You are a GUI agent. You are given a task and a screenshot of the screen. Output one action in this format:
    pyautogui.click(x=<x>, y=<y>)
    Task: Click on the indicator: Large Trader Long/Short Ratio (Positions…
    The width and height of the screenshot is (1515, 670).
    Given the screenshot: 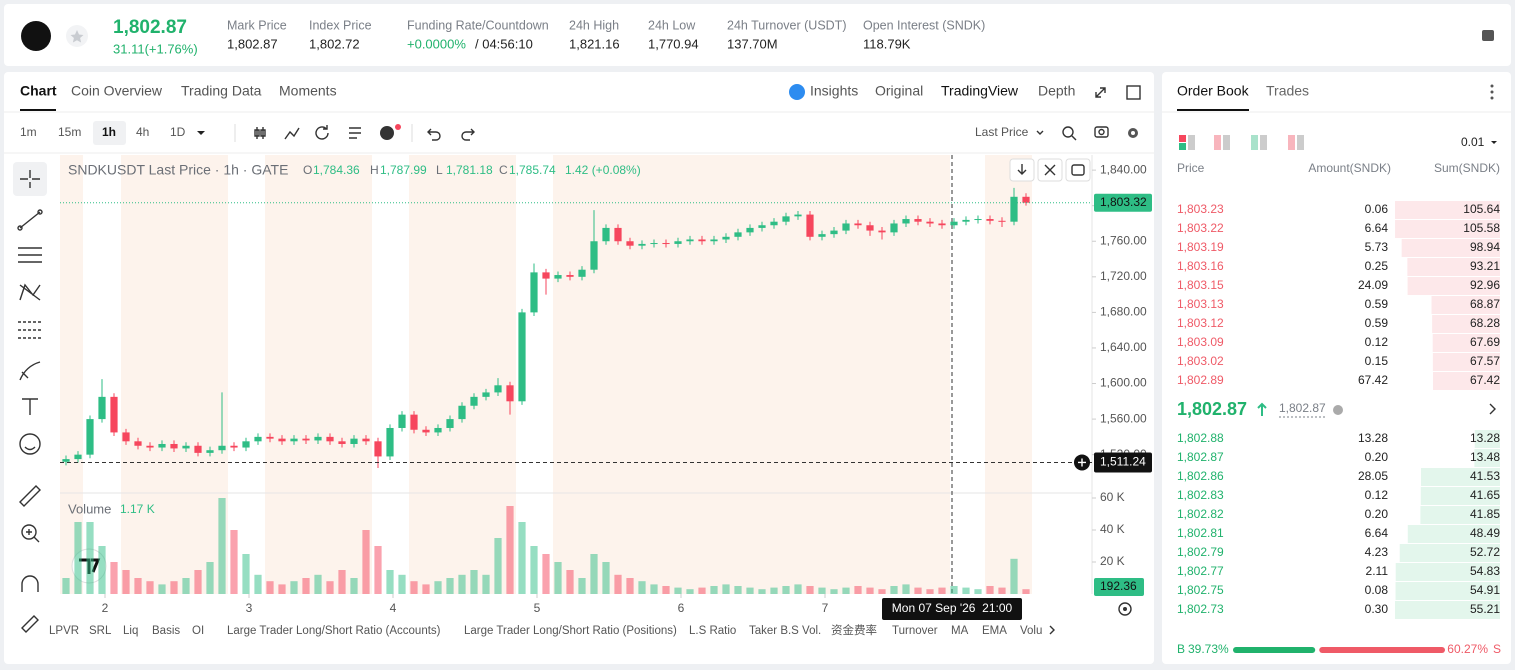 What is the action you would take?
    pyautogui.click(x=570, y=631)
    